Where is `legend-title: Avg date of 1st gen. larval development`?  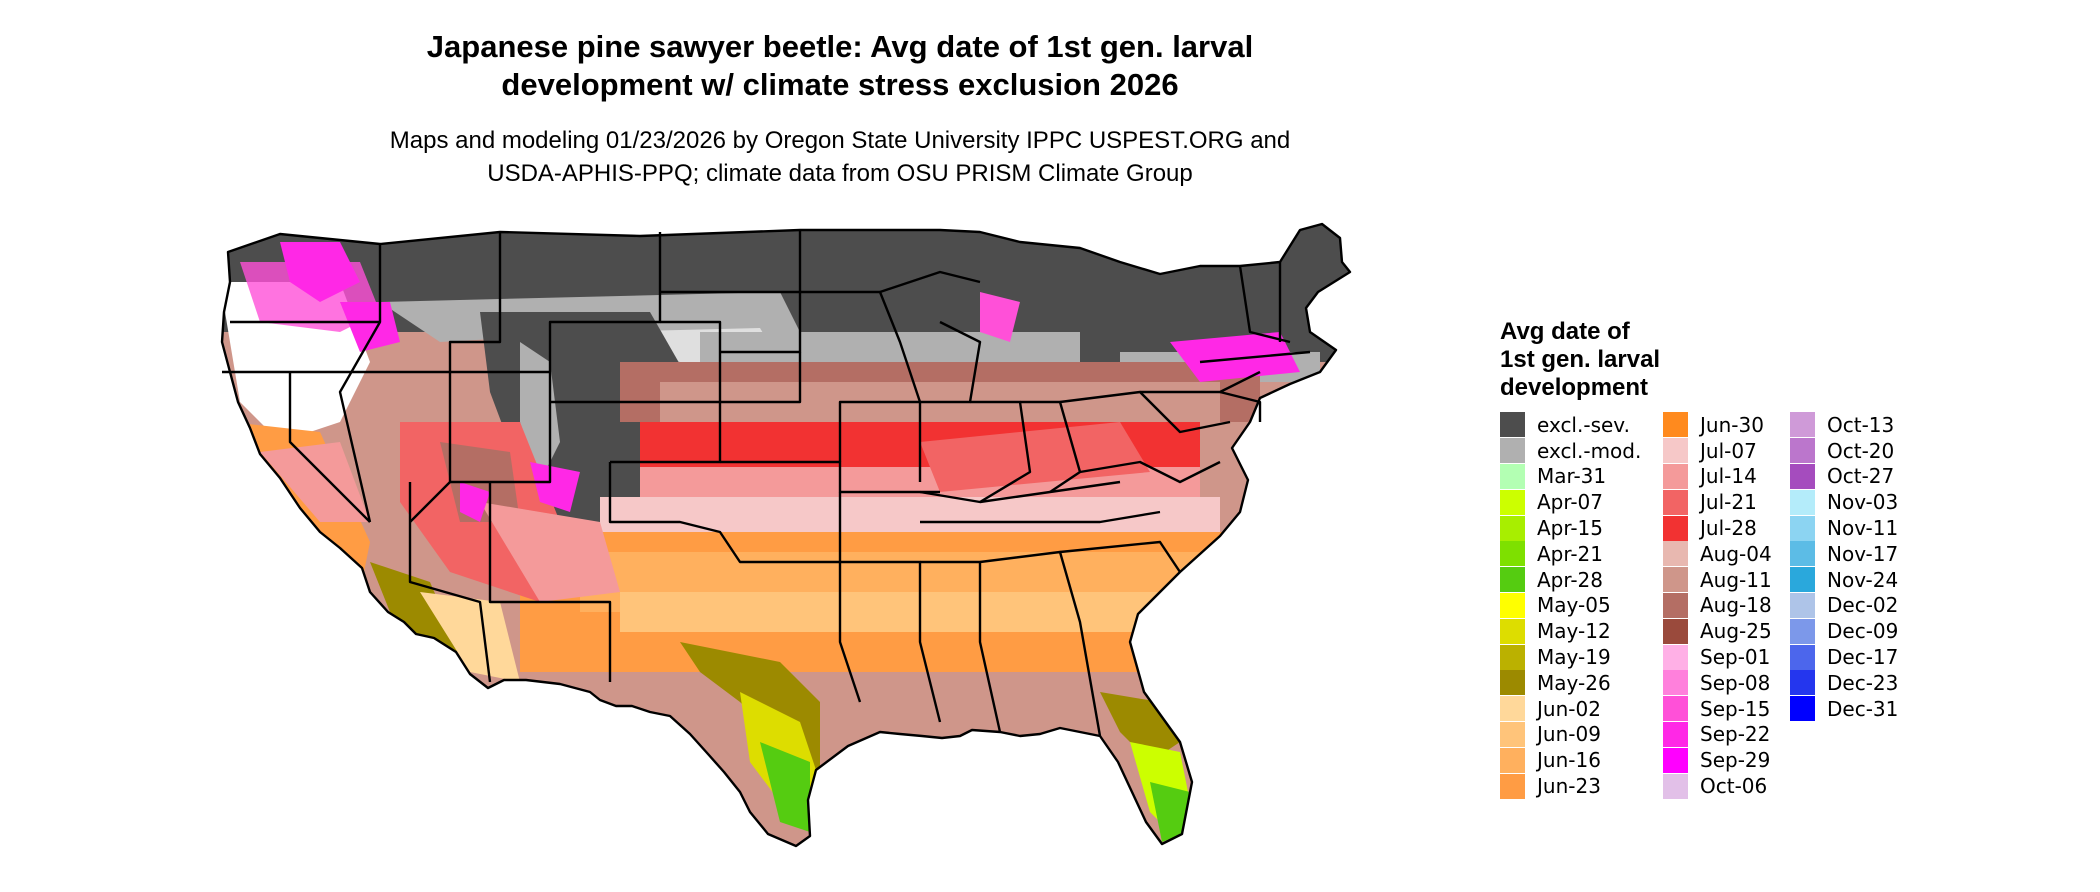
legend-title: Avg date of 1st gen. larval development is located at coordinates (1580, 360).